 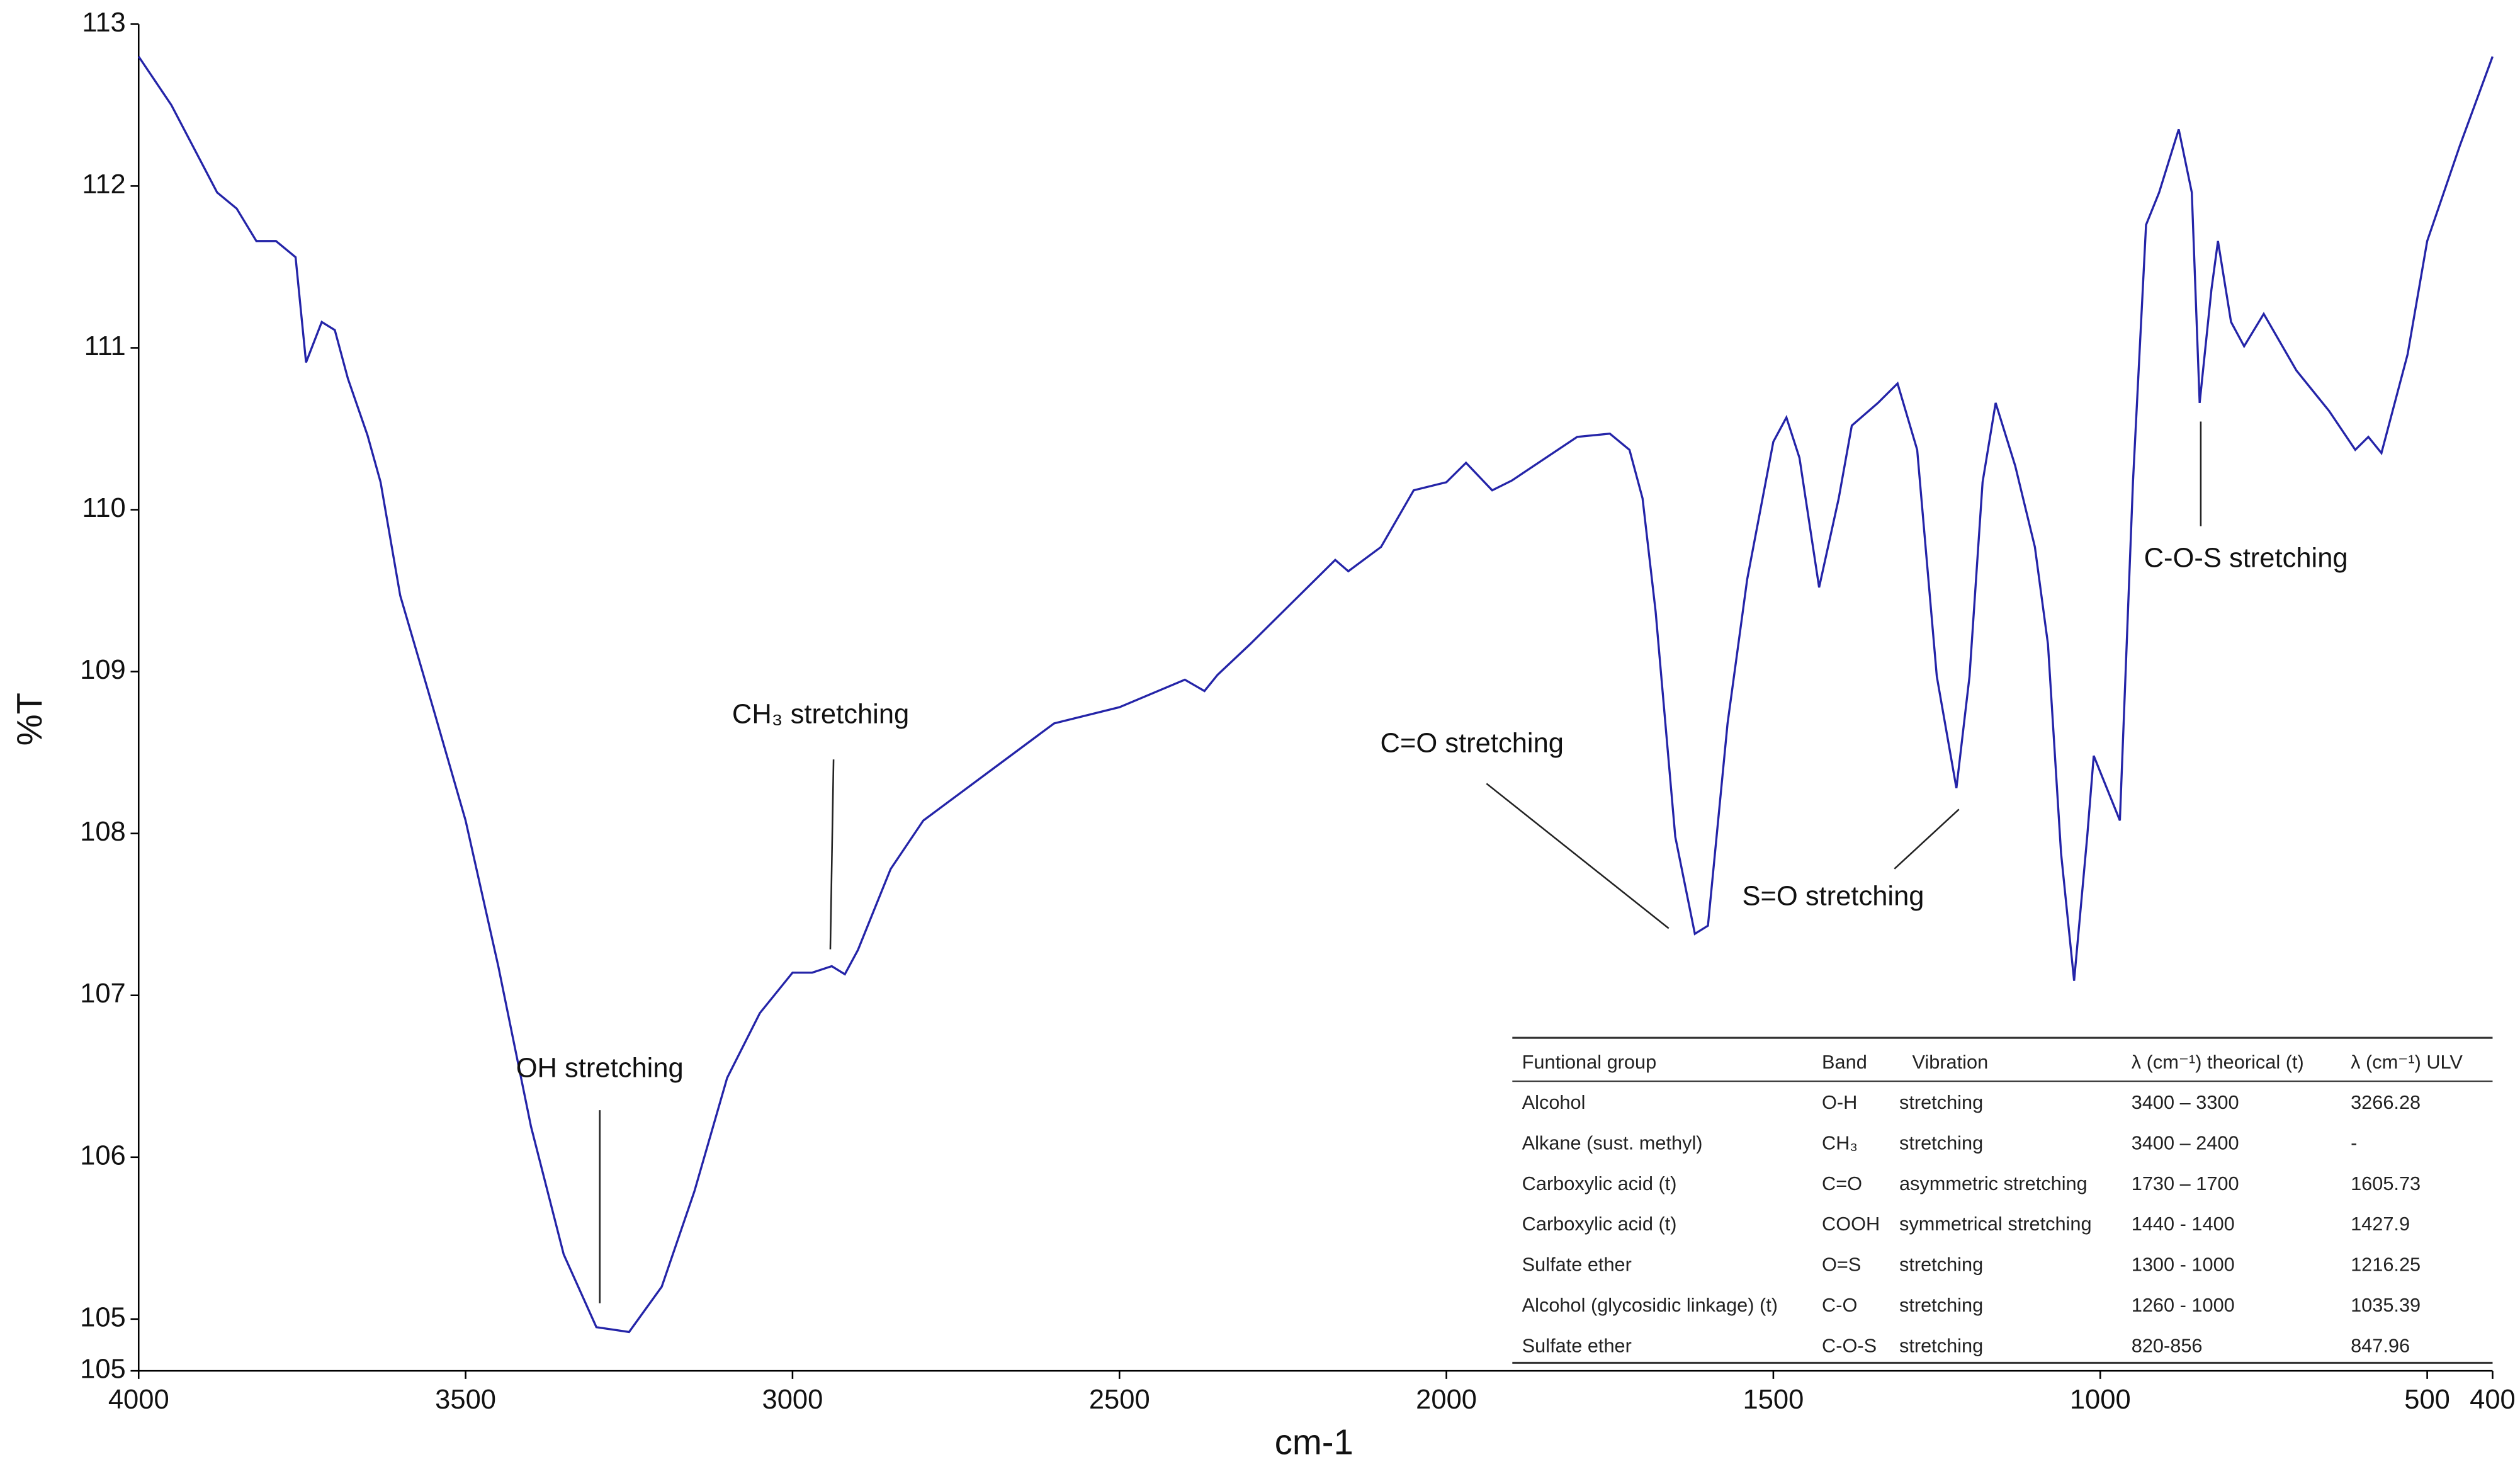 I want to click on table-header: Funtional group, so click(x=1589, y=1062).